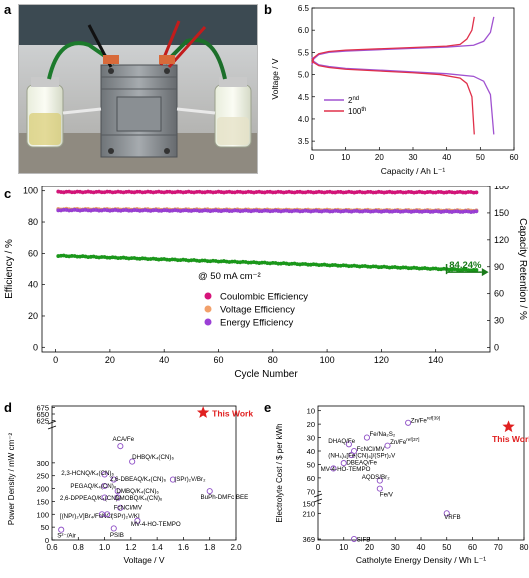 Image resolution: width=529 pixels, height=578 pixels. Describe the element at coordinates (381, 360) in the screenshot. I see `x-tick-label: 120` at that location.